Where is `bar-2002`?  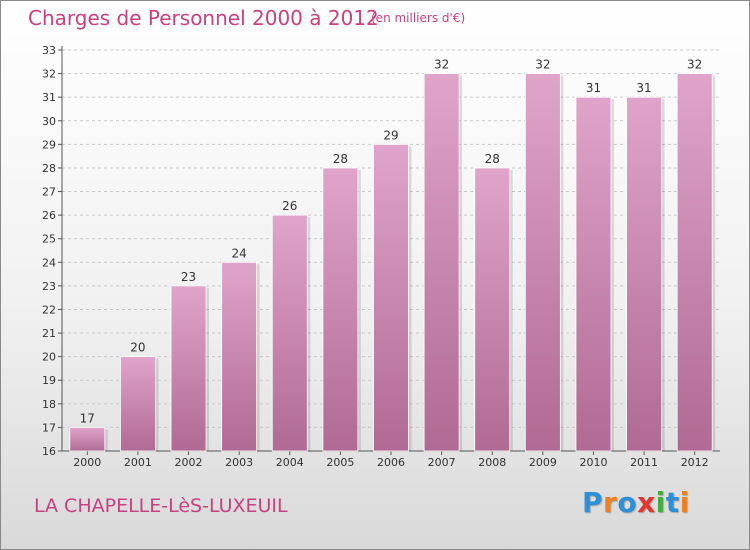 bar-2002 is located at coordinates (188, 368).